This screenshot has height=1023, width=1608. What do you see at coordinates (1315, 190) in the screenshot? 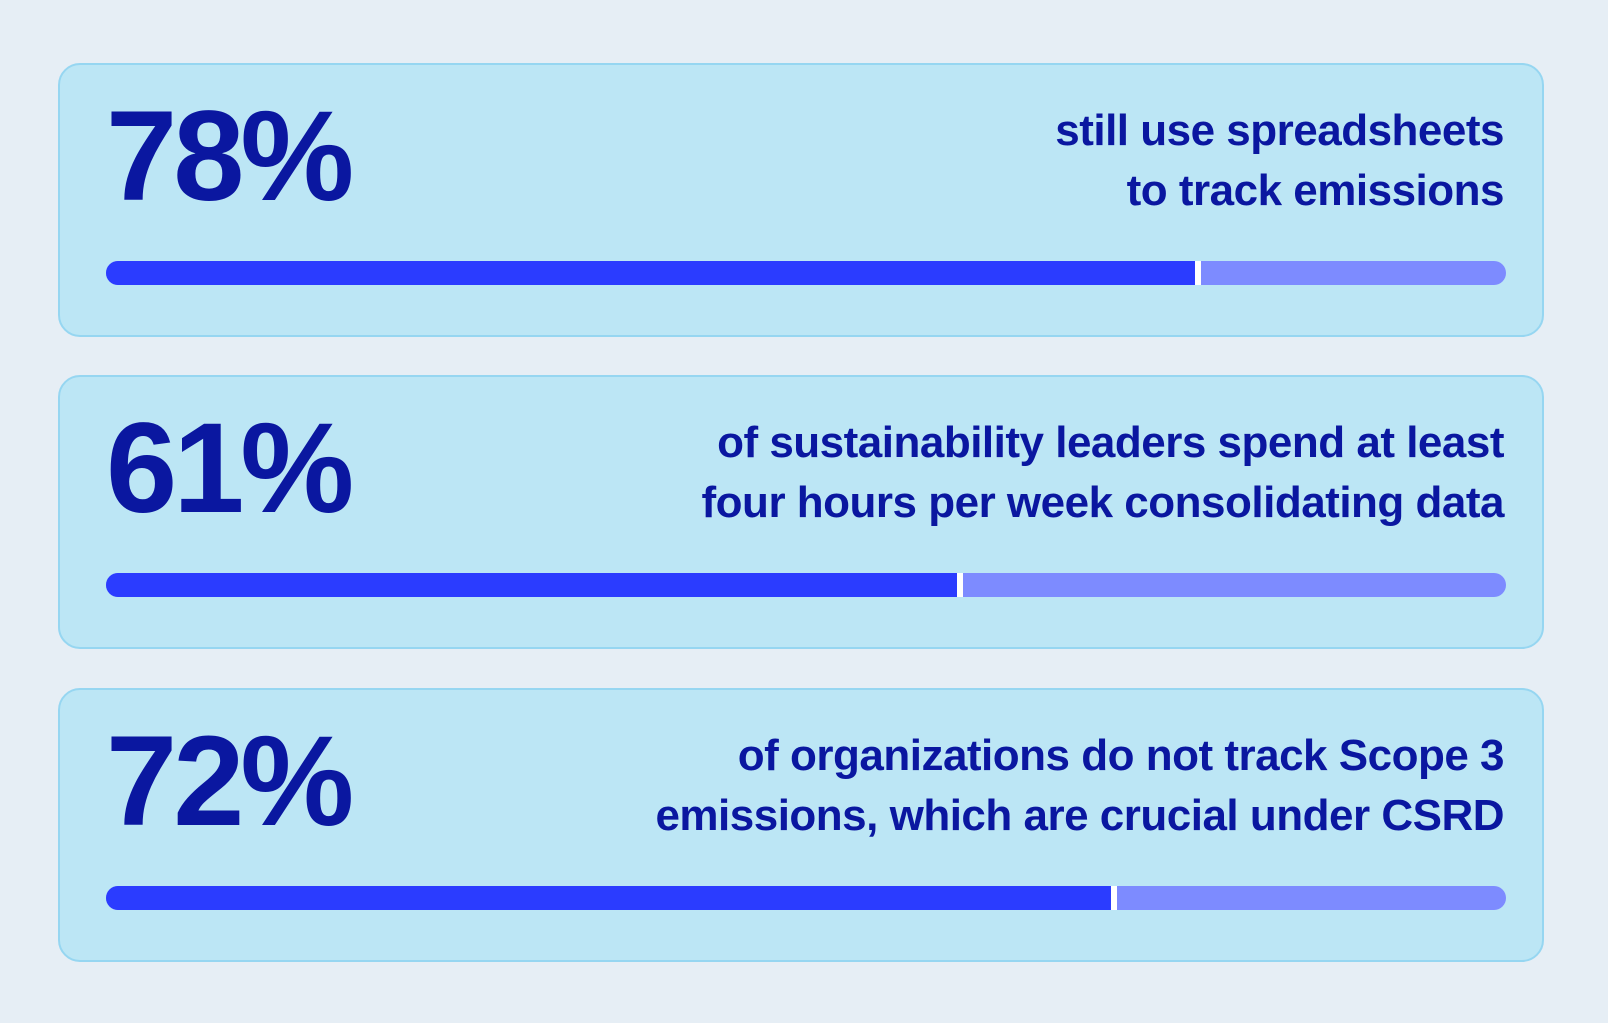
I see `stat-description-line2: to track emissions` at bounding box center [1315, 190].